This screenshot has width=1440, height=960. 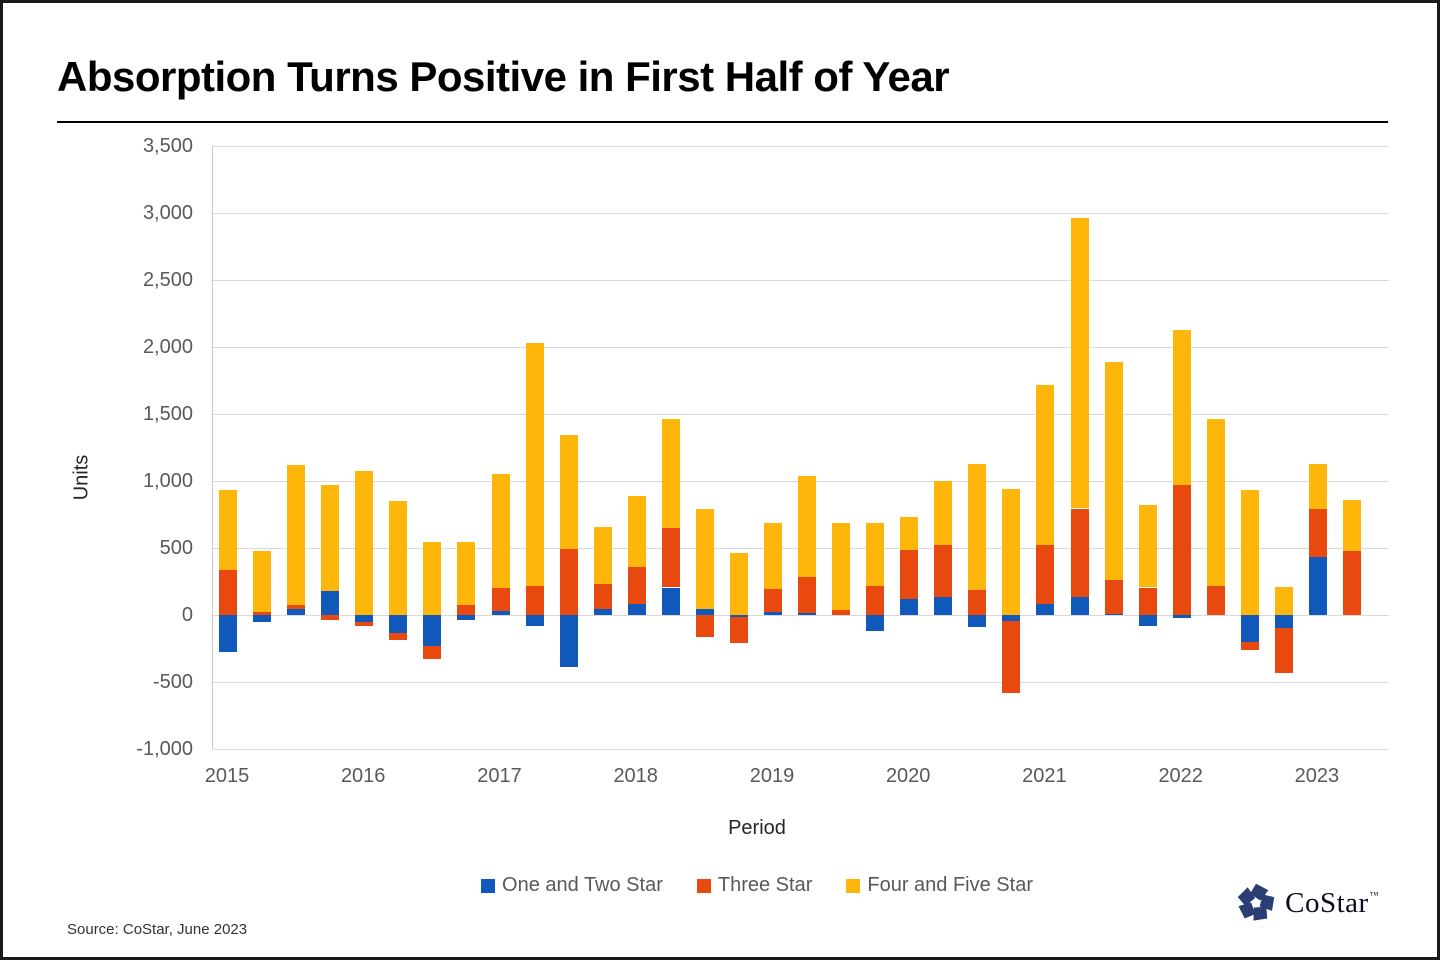 I want to click on bar-2015-q2-one-and-two-star, so click(x=262, y=619).